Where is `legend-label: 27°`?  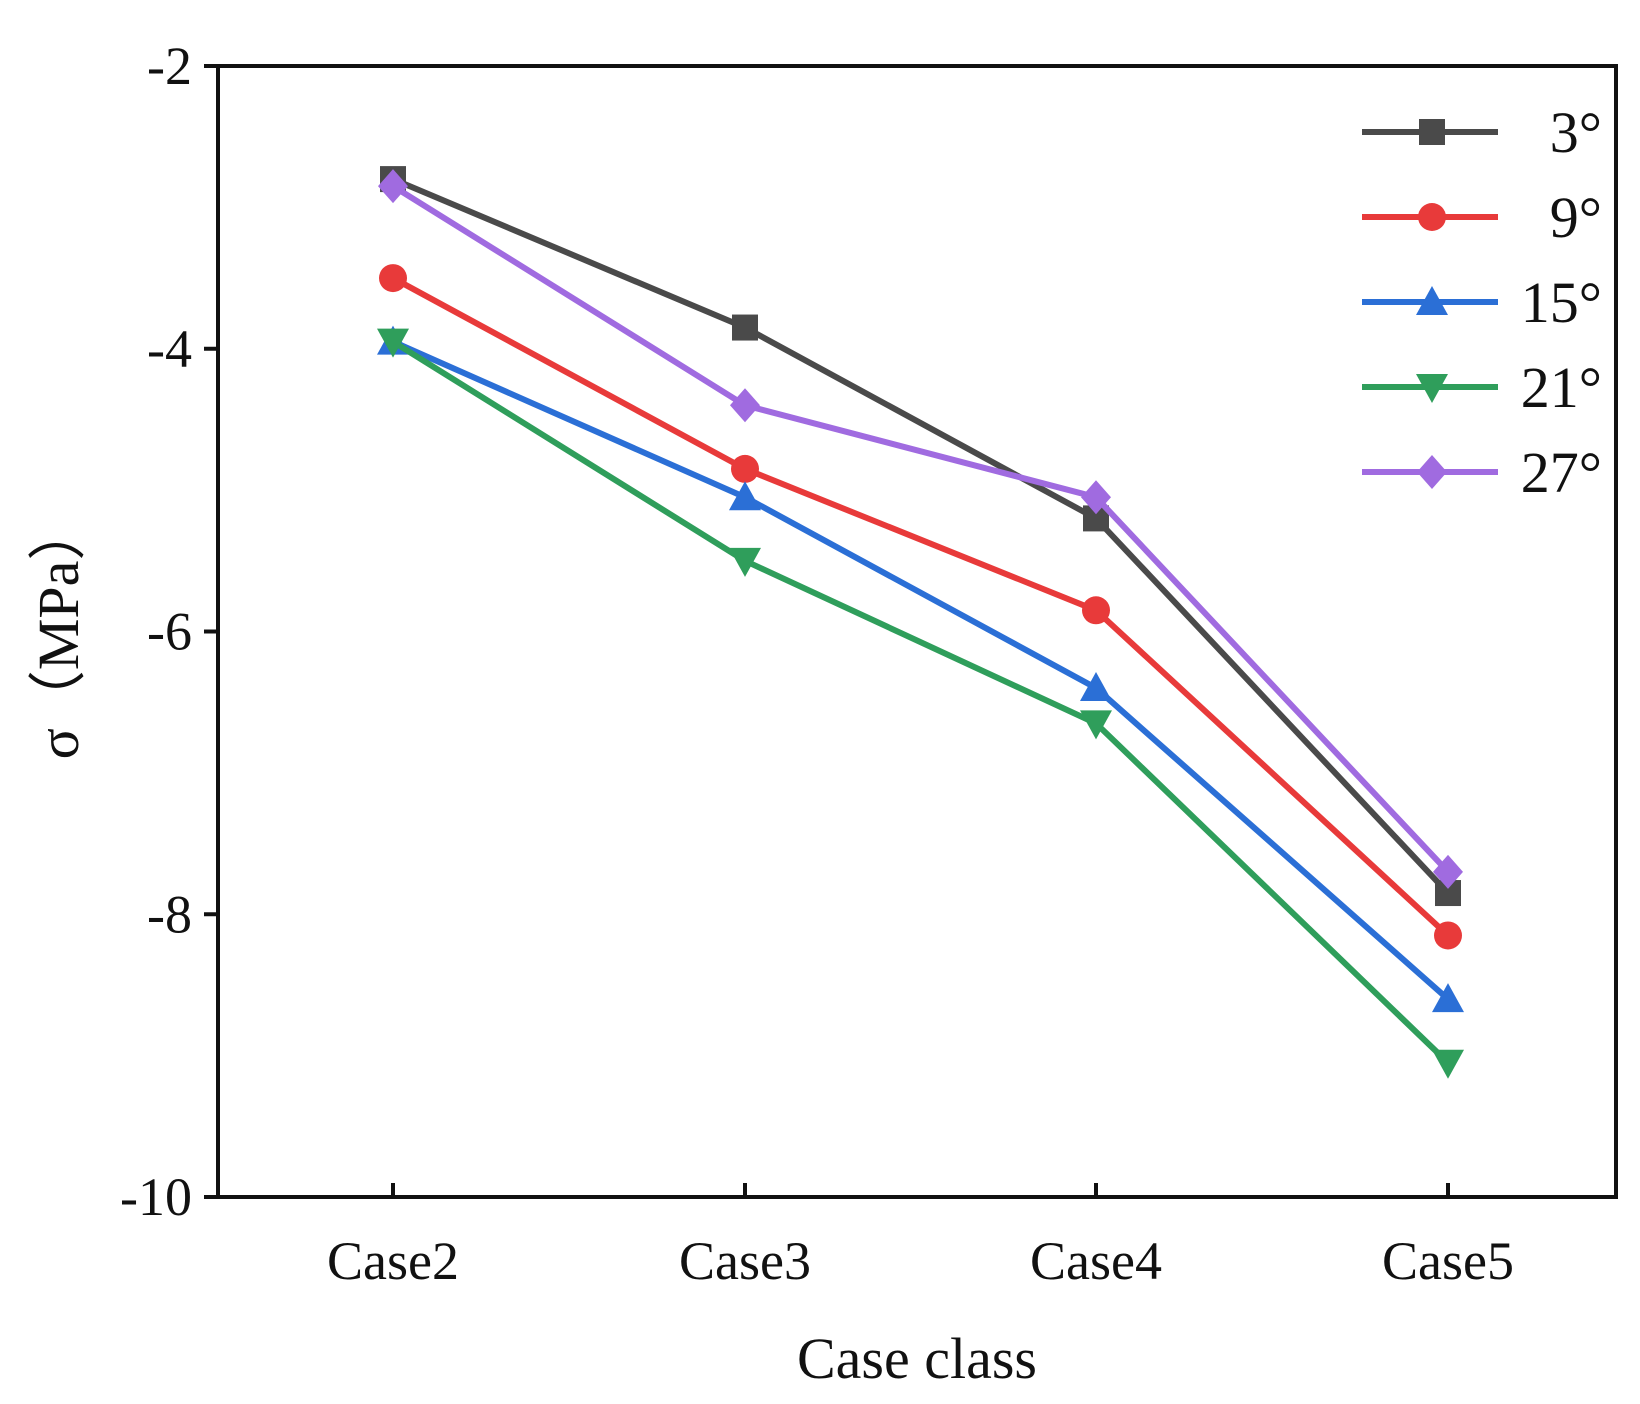 legend-label: 27° is located at coordinates (1561, 472).